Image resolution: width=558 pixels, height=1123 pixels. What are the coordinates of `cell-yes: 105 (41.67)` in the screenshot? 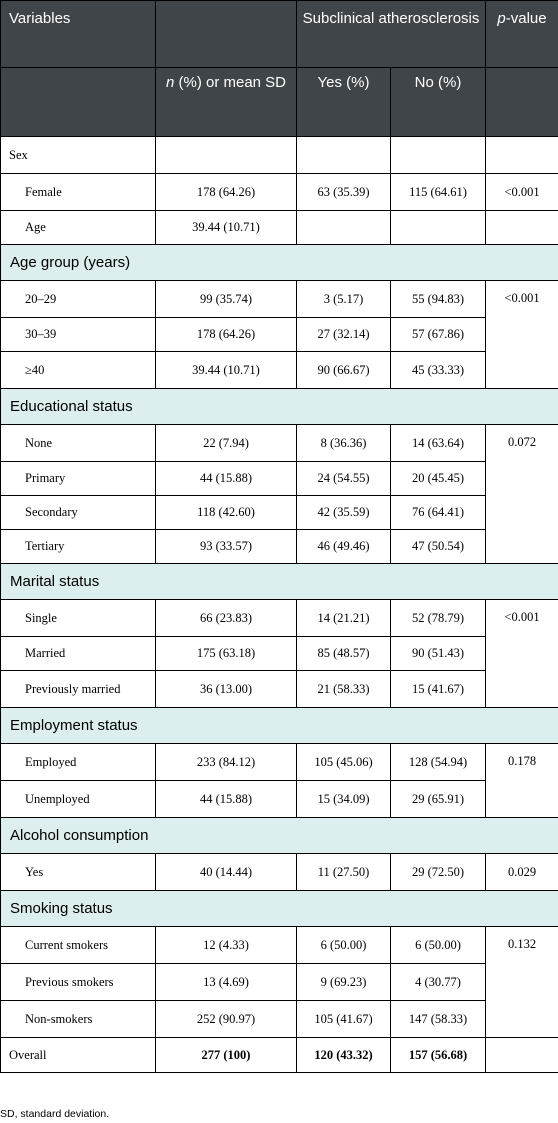 It's located at (343, 1019).